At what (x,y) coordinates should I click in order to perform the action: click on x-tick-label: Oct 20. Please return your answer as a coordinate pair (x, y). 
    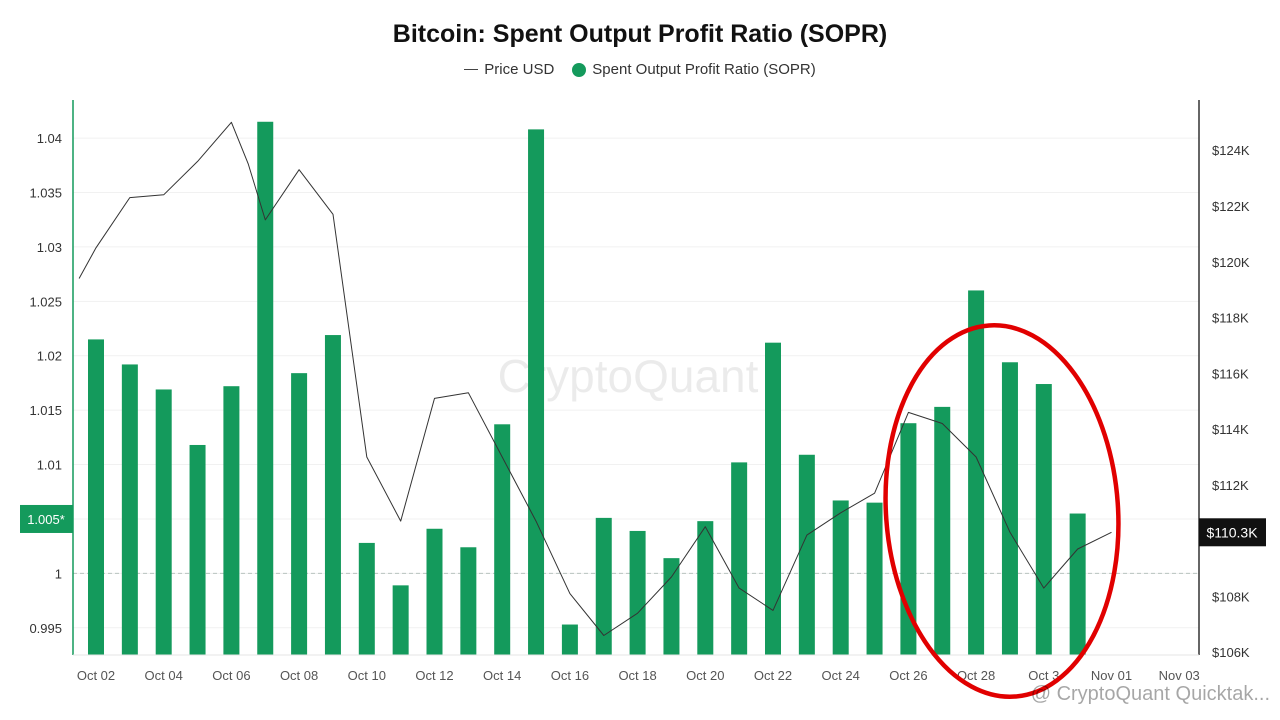
    Looking at the image, I should click on (705, 675).